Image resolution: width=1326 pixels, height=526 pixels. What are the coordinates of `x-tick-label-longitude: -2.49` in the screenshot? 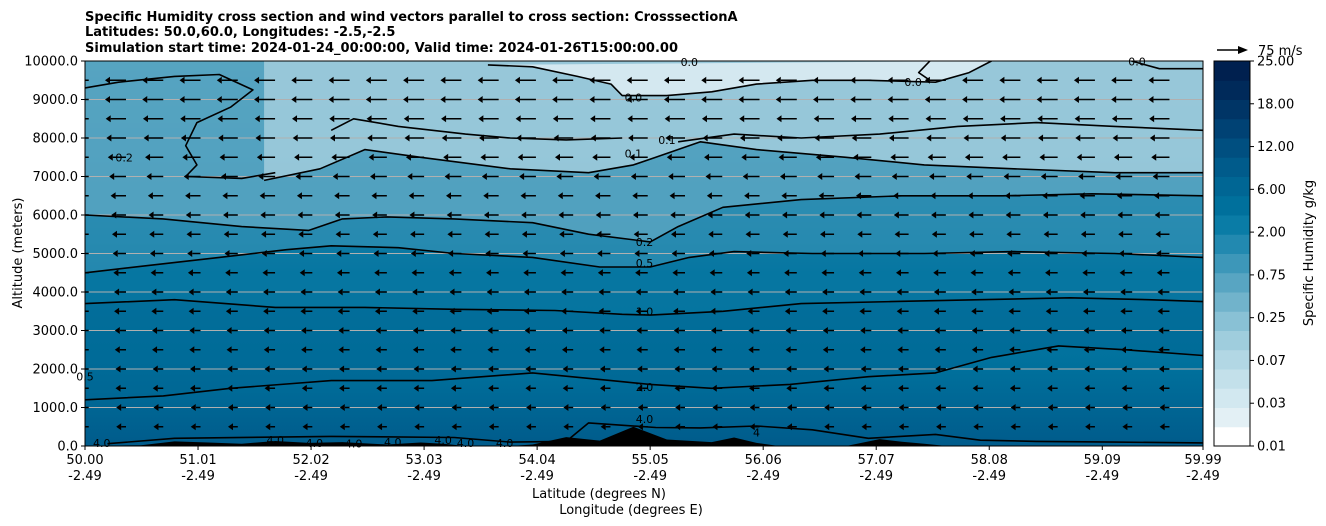 It's located at (85, 476).